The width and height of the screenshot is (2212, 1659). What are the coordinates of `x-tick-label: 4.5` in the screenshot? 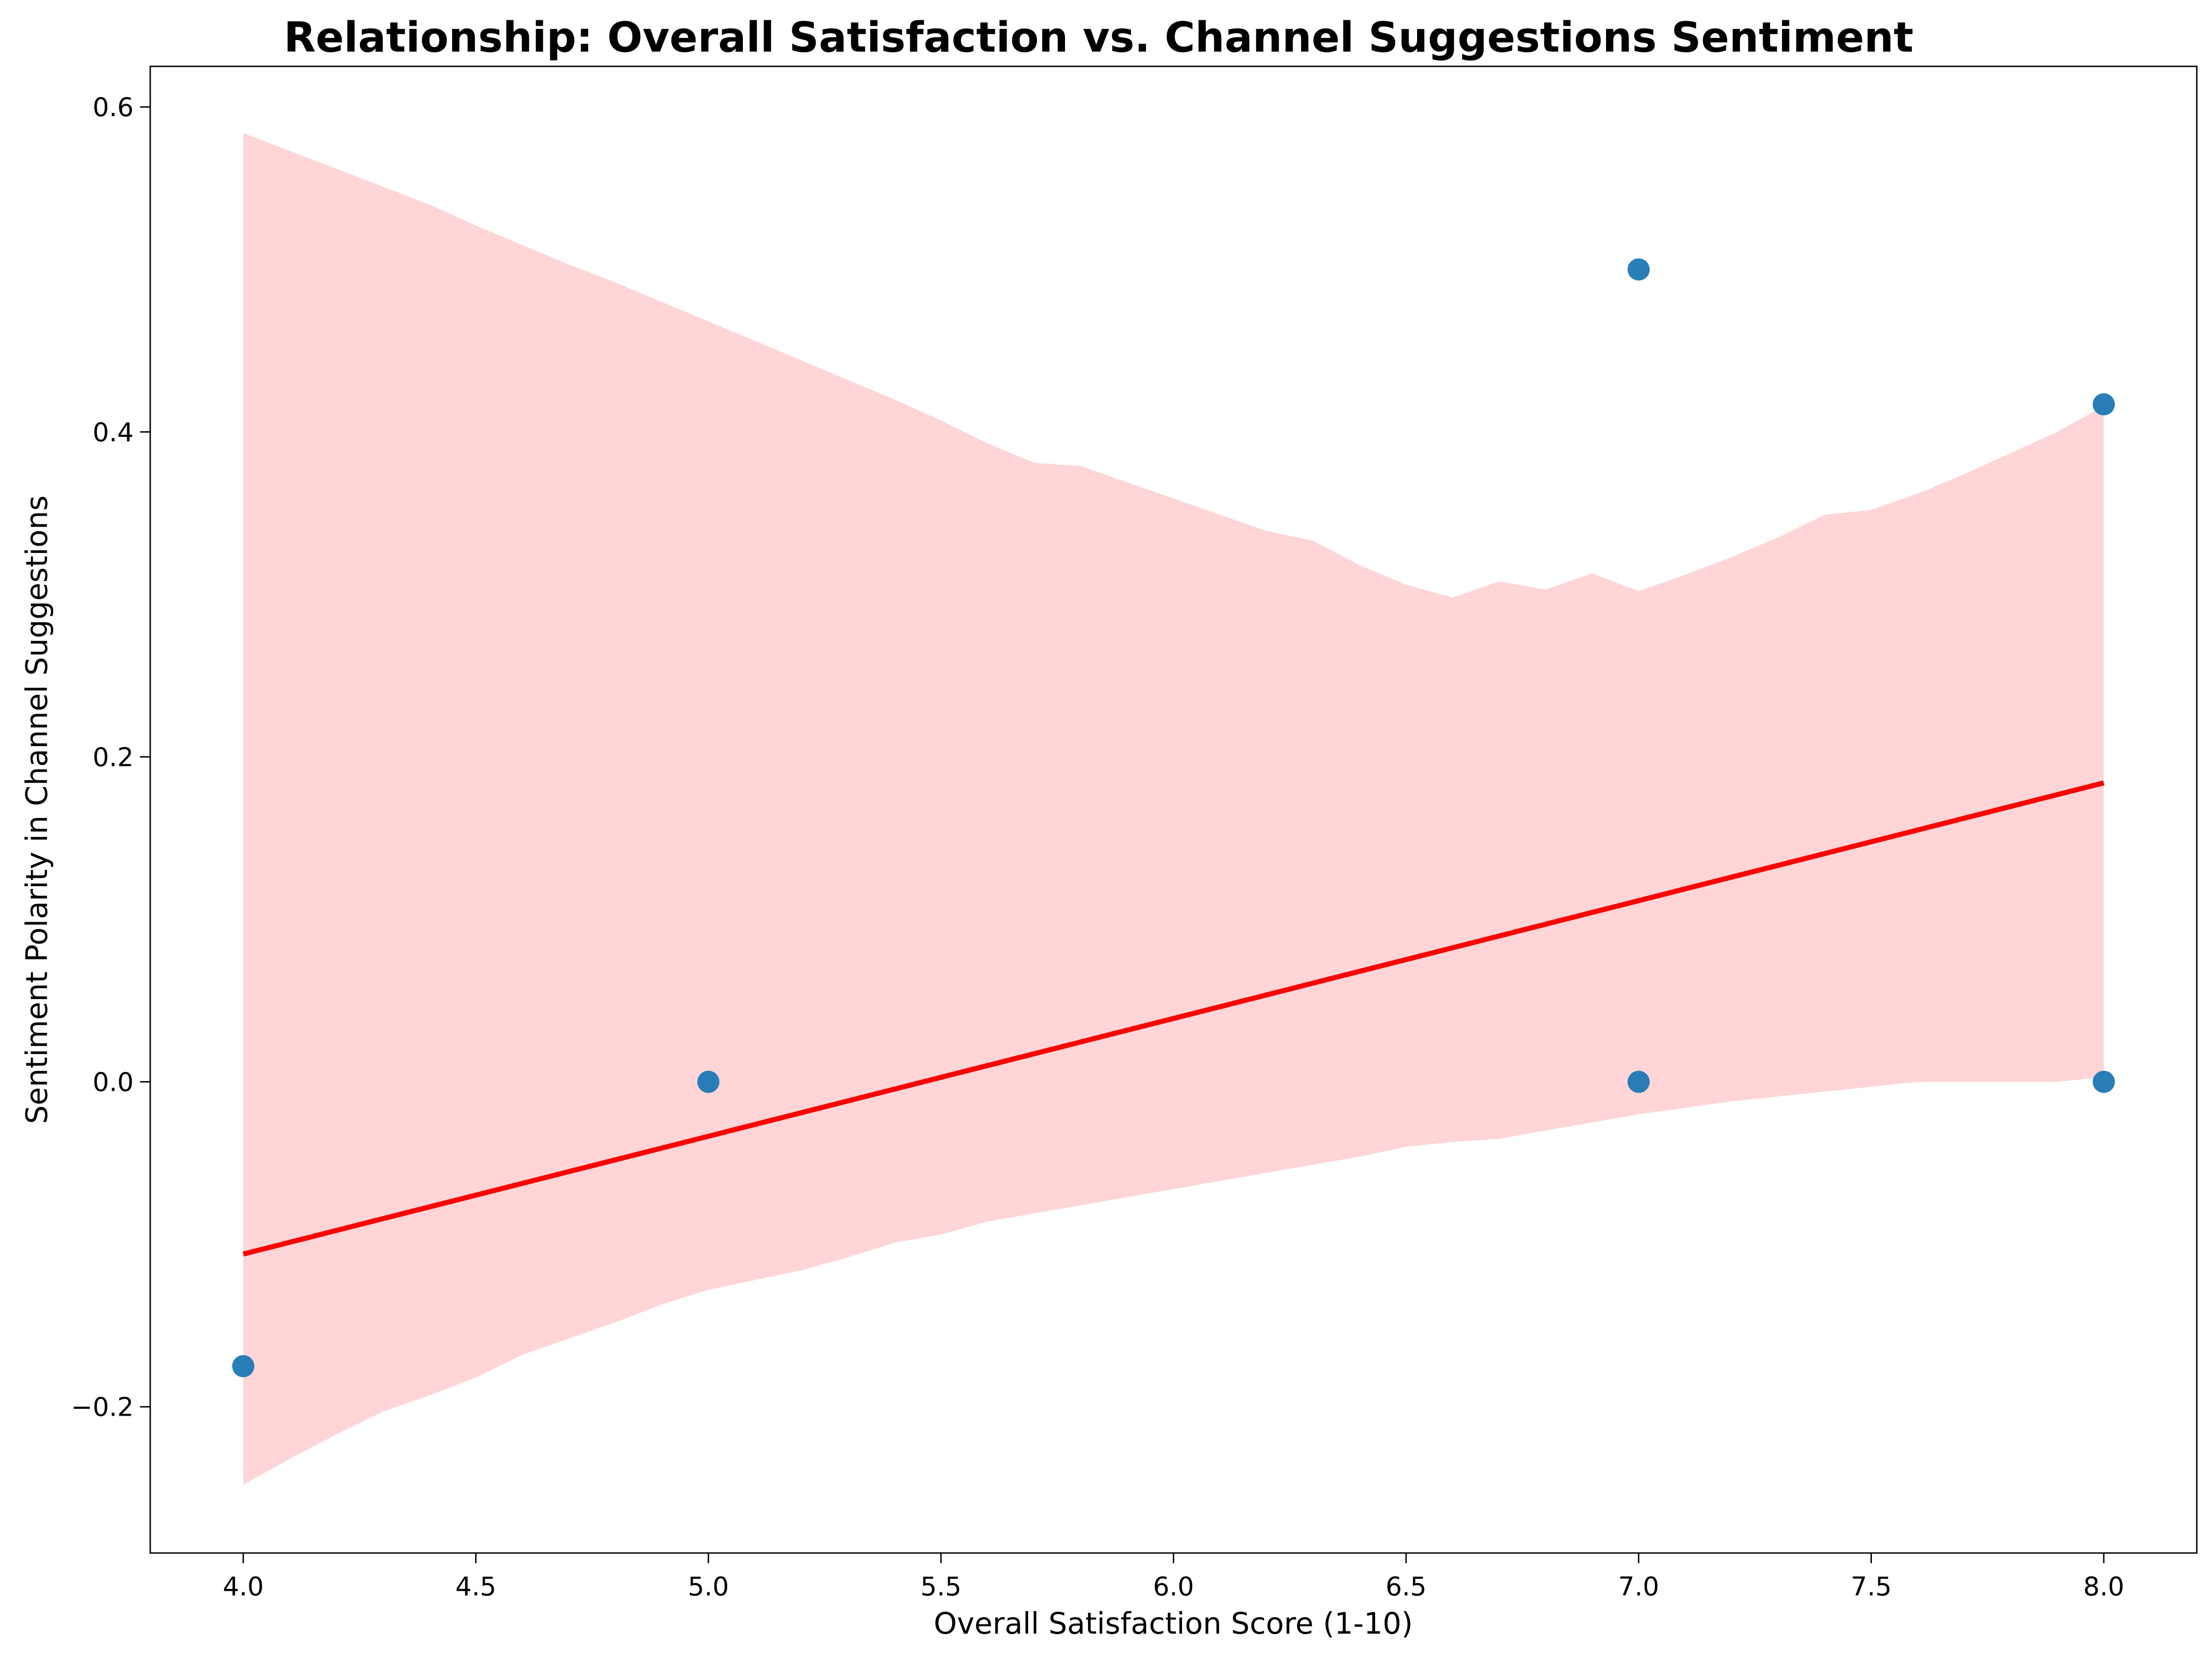 It's located at (475, 1587).